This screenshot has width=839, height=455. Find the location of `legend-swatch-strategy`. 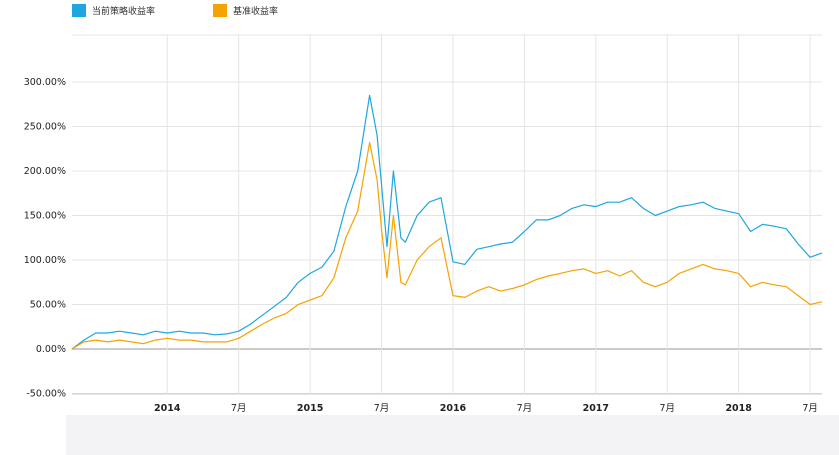

legend-swatch-strategy is located at coordinates (79, 10).